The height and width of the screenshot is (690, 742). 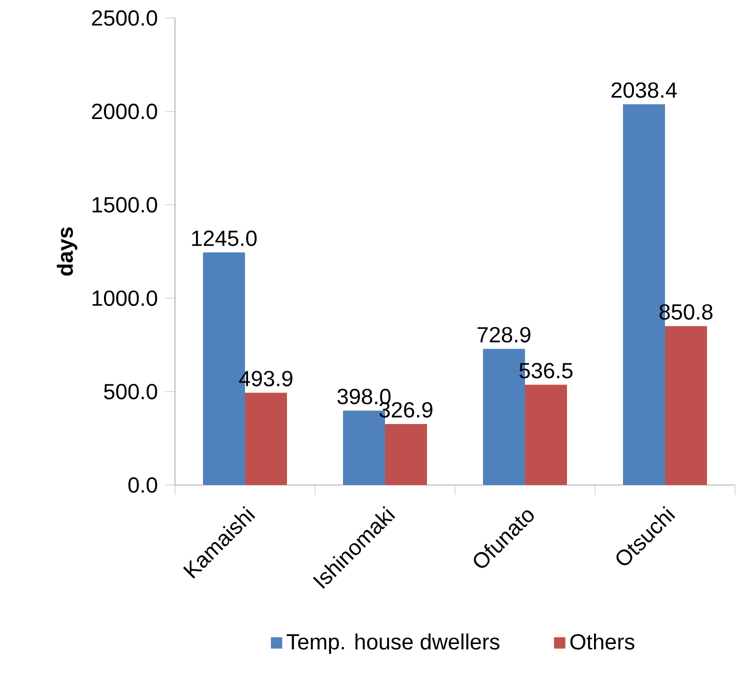 I want to click on y-axis-title: days, so click(x=67, y=251).